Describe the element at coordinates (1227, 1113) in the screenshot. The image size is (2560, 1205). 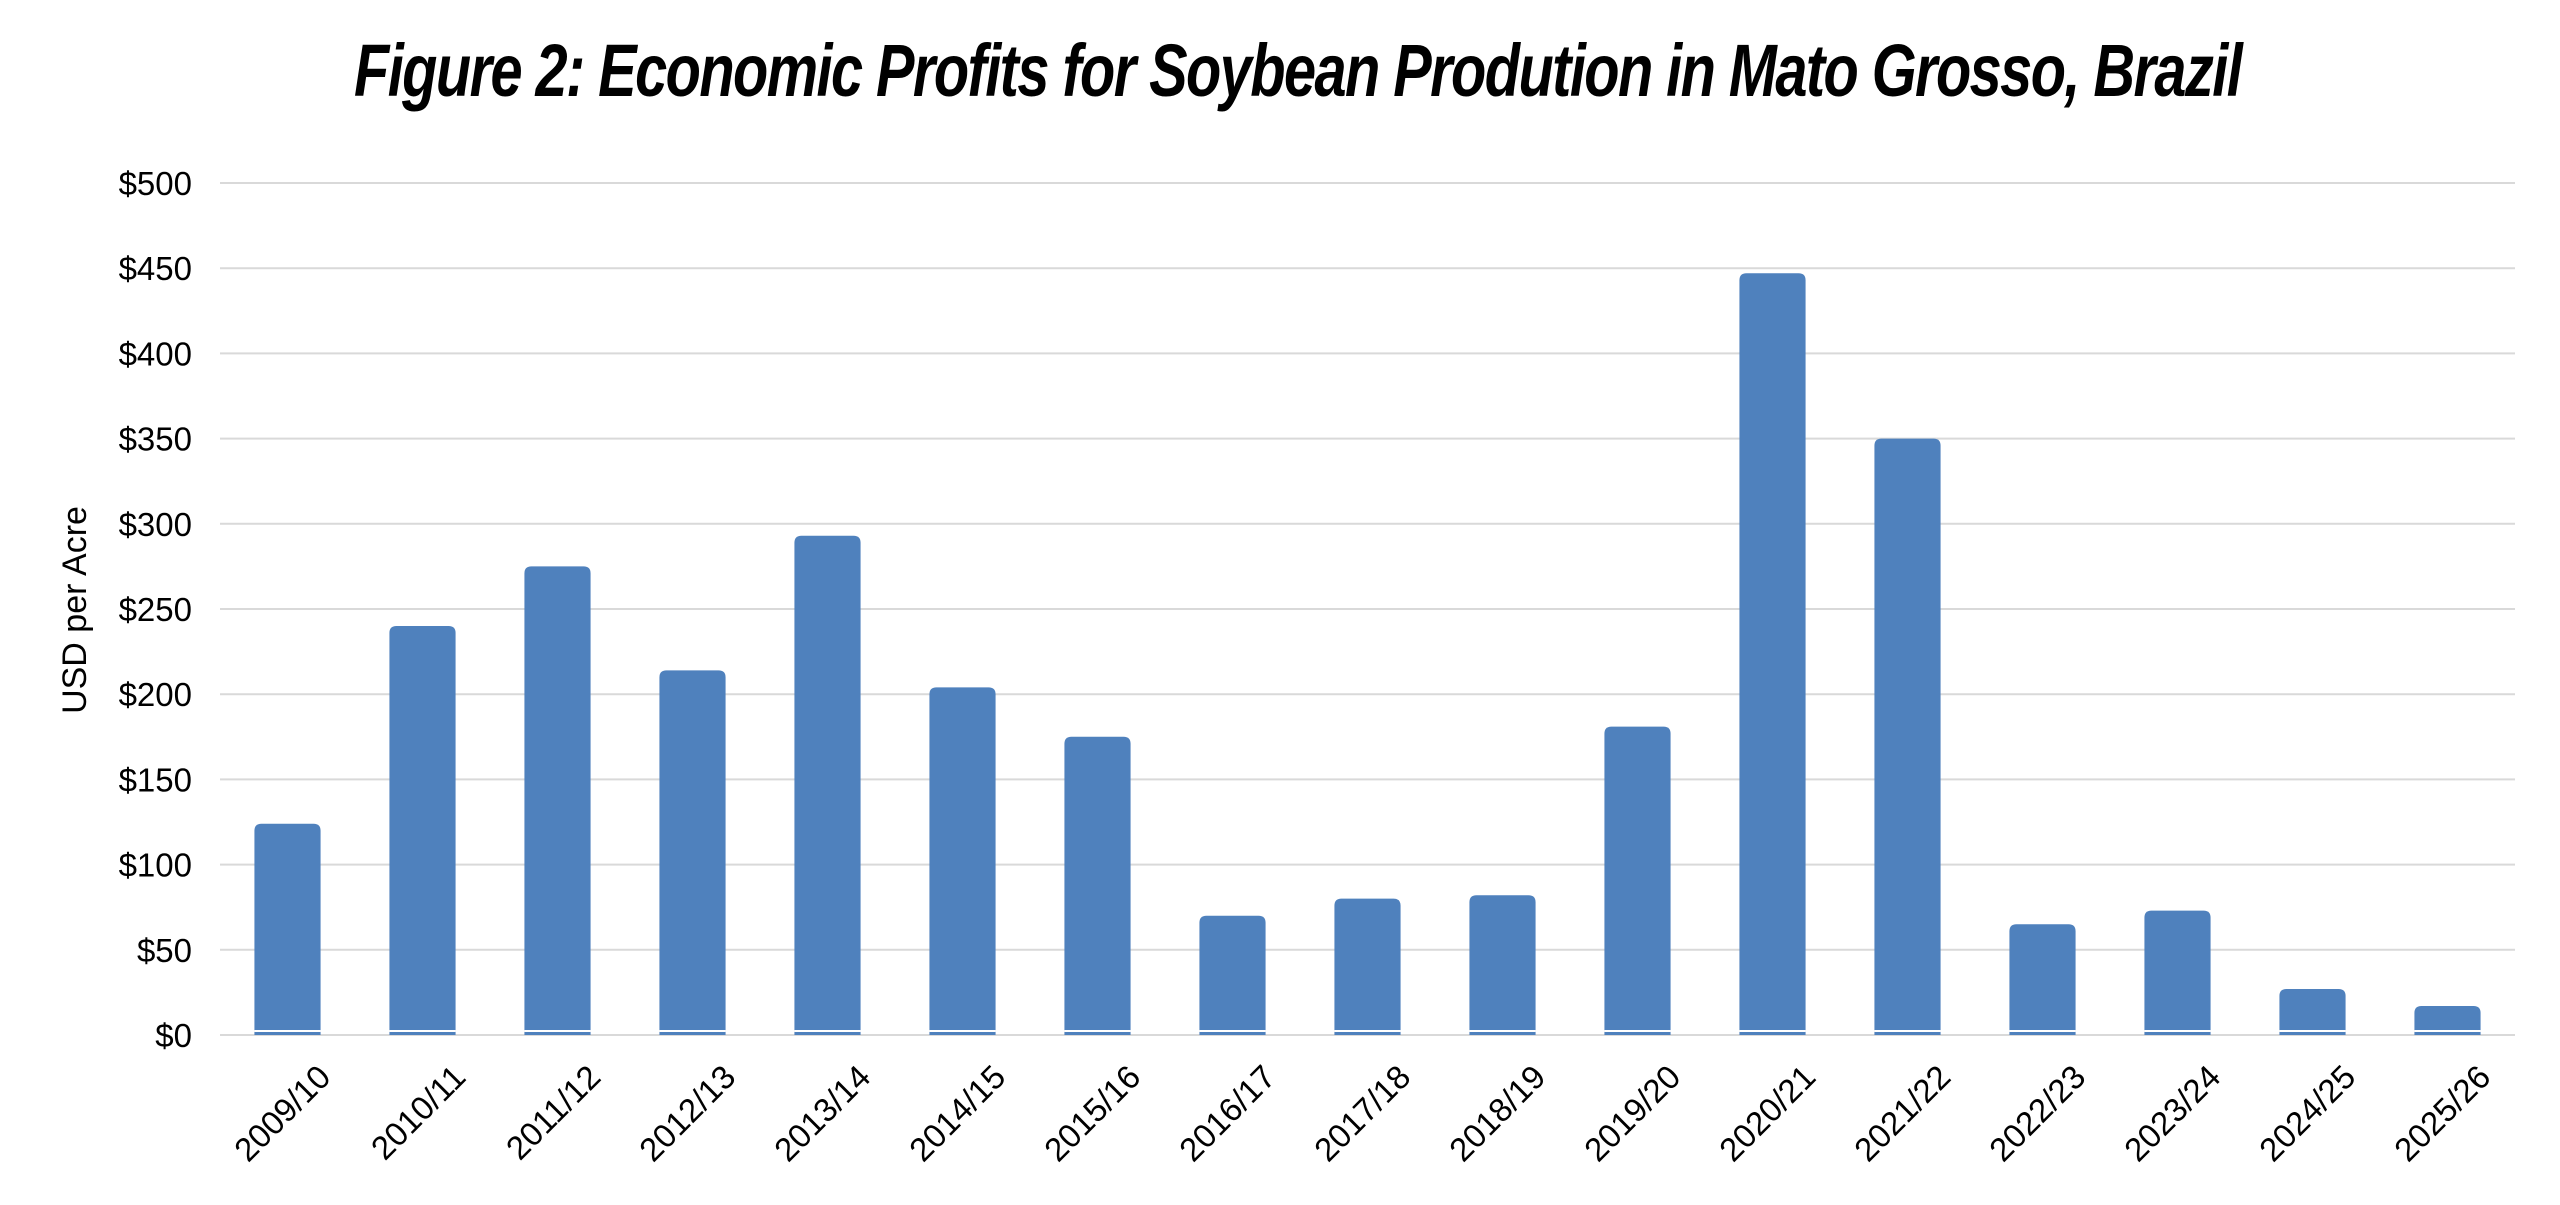
I see `x-tick-label: 2016/17` at that location.